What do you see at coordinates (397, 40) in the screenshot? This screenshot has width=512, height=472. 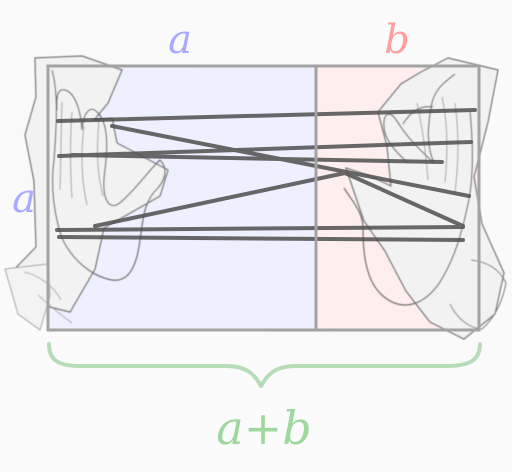 I see `top-label-b: b` at bounding box center [397, 40].